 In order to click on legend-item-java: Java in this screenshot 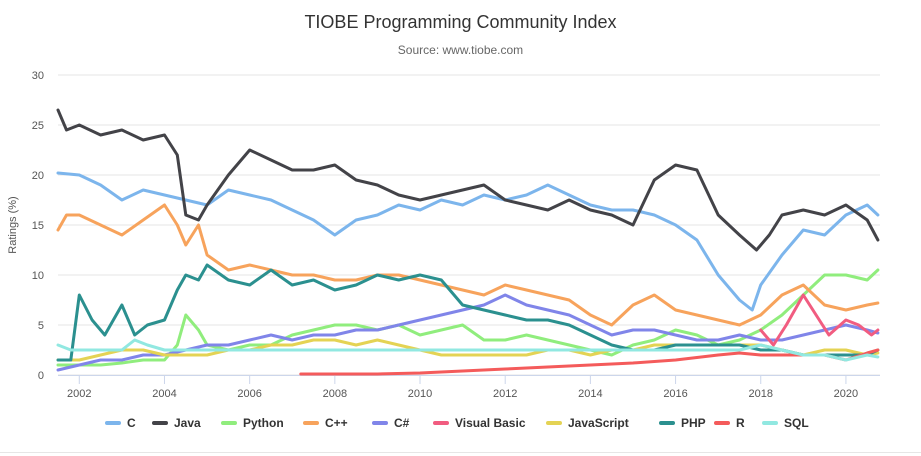, I will do `click(176, 423)`.